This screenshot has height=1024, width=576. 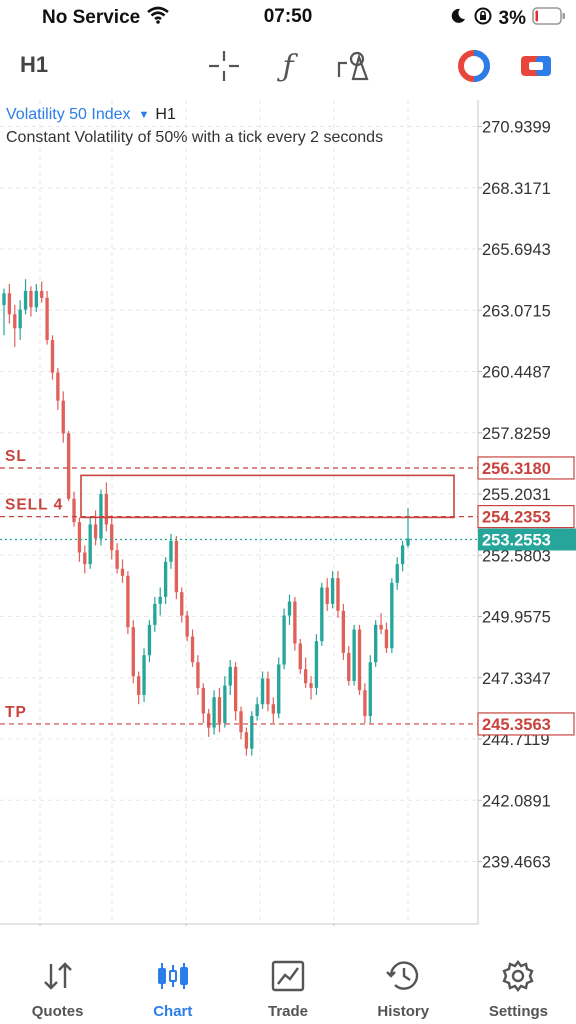 What do you see at coordinates (34, 64) in the screenshot?
I see `timeframe-button: H1` at bounding box center [34, 64].